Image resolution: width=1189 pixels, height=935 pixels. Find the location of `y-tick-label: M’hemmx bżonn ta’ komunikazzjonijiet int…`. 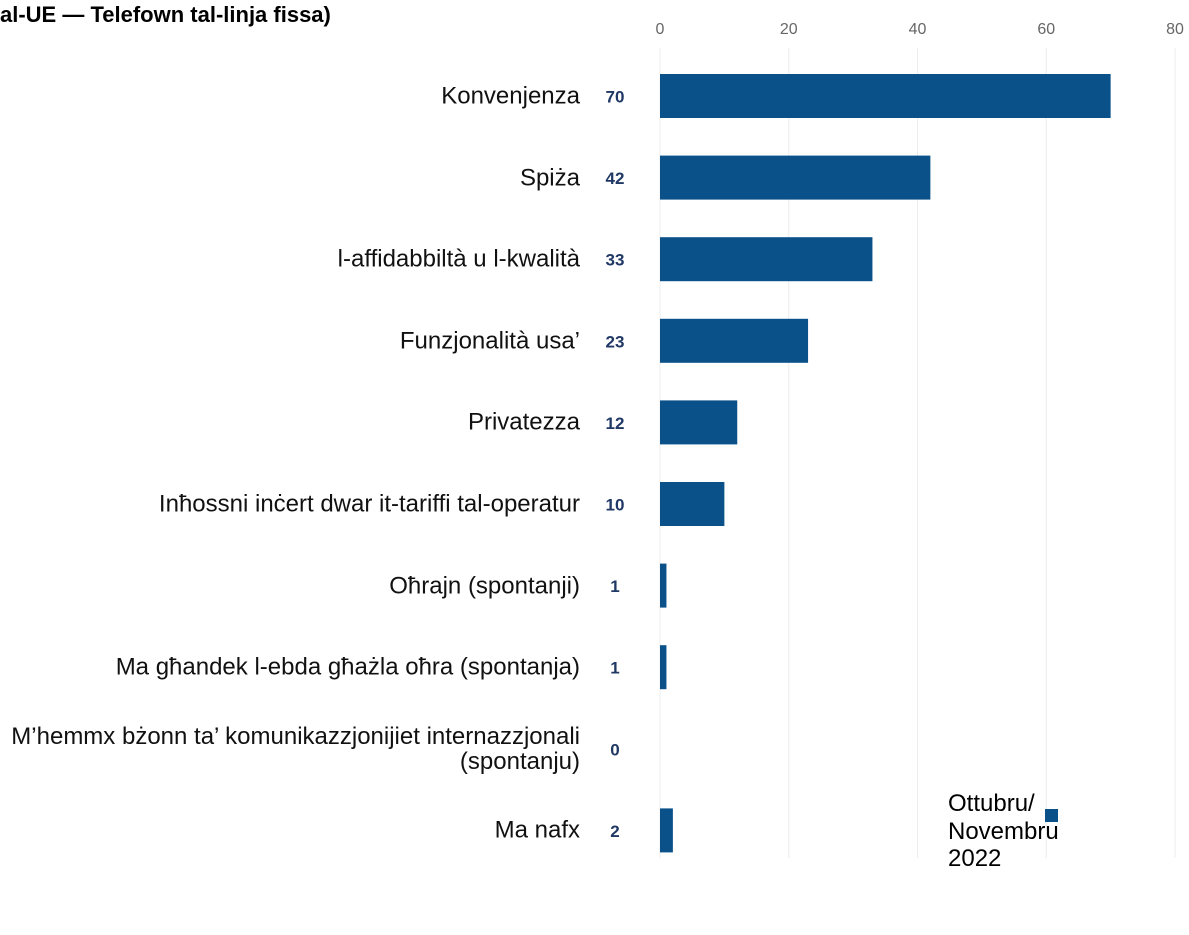

y-tick-label: M’hemmx bżonn ta’ komunikazzjonijiet int… is located at coordinates (295, 748).